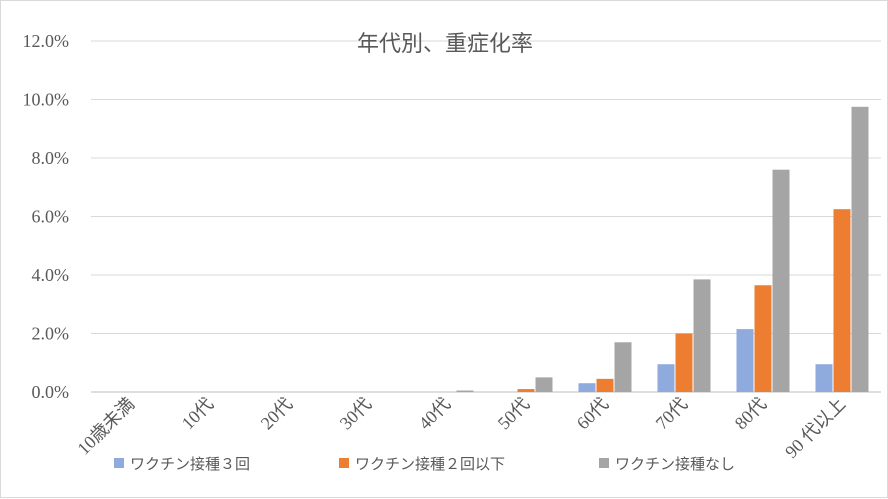 The image size is (888, 499). What do you see at coordinates (675, 464) in the screenshot?
I see `legend-label: ワクチン接種なし` at bounding box center [675, 464].